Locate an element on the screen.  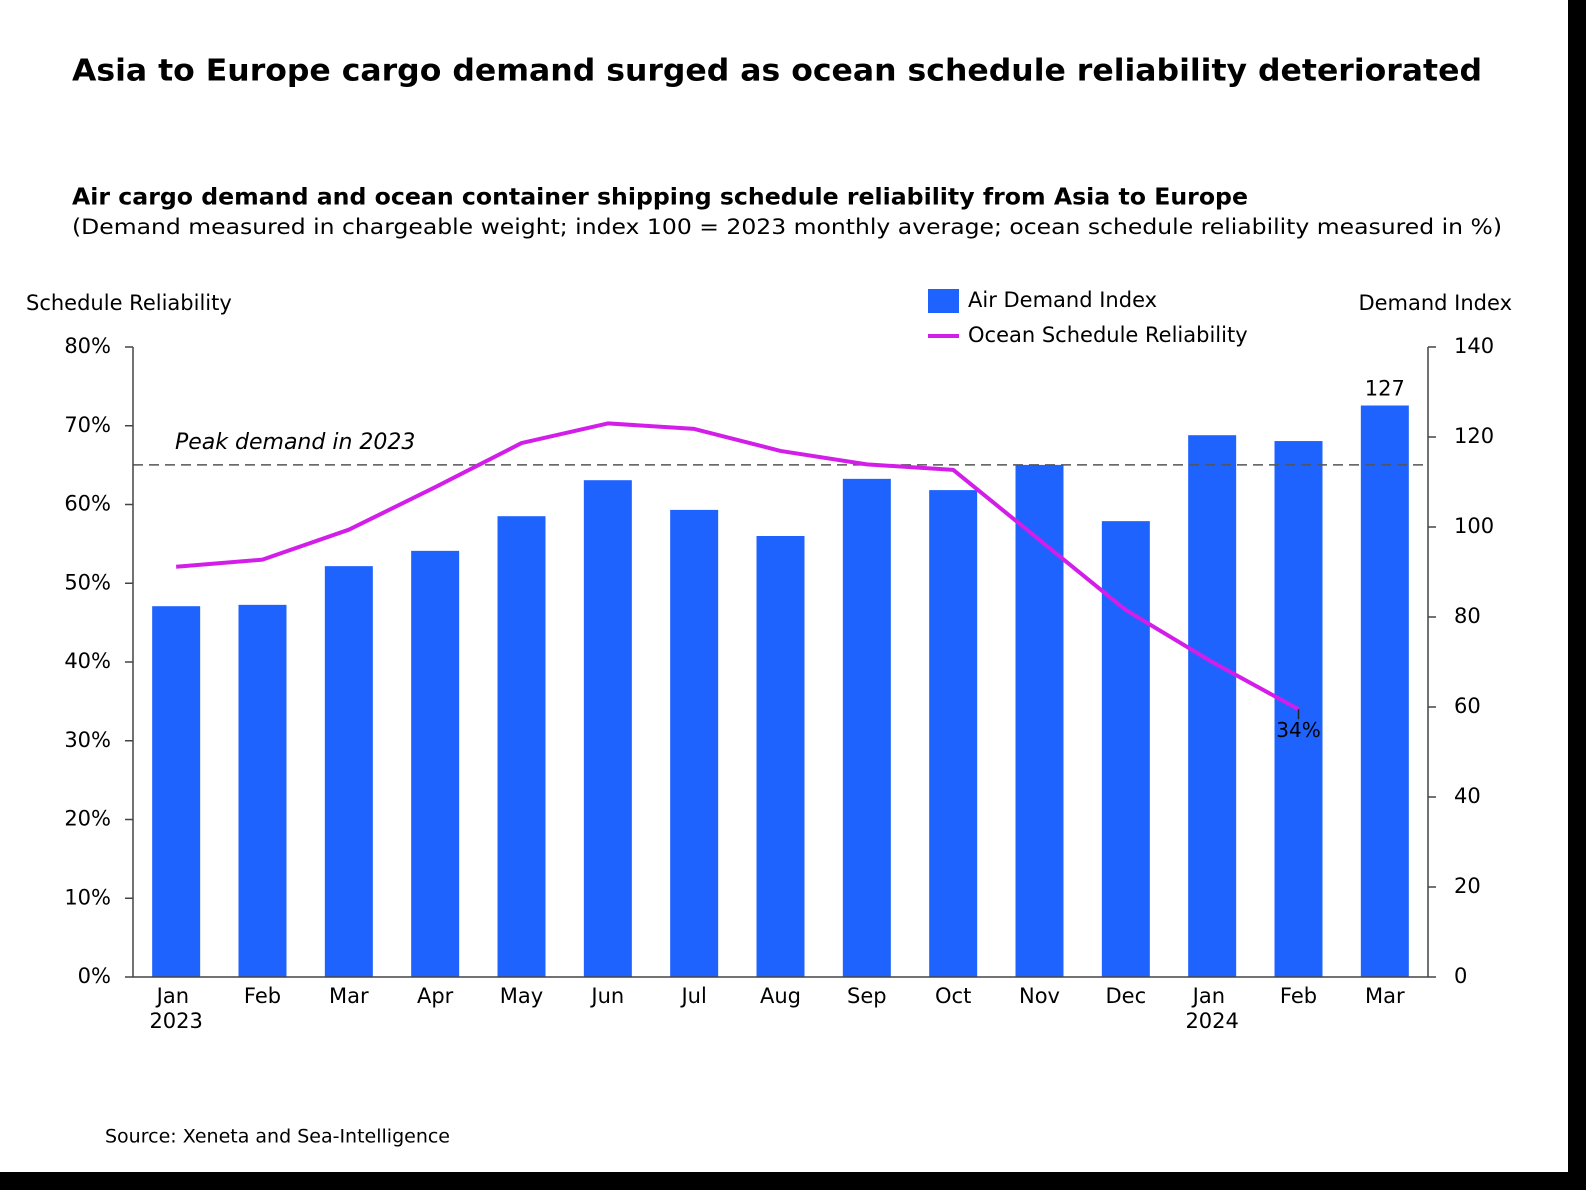
y-tick-label: 10% is located at coordinates (87, 897).